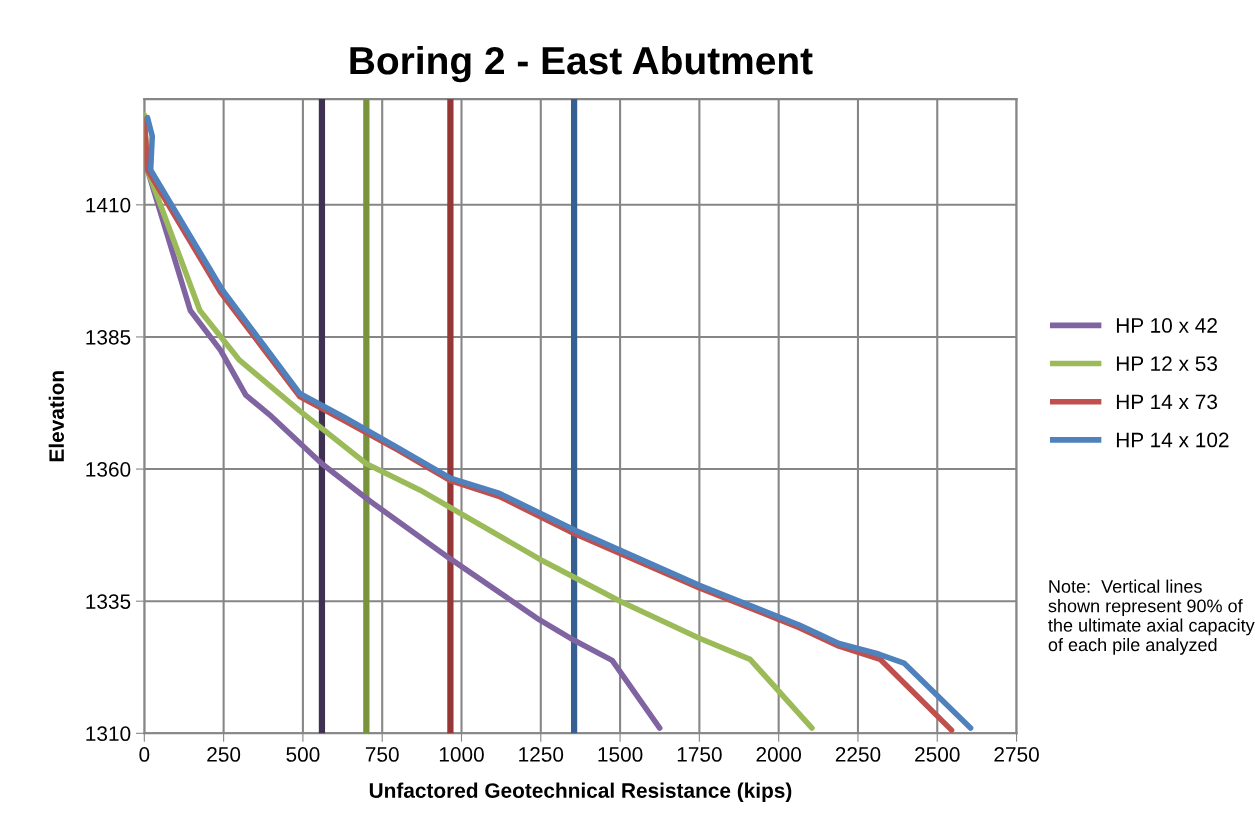 This screenshot has height=840, width=1255. Describe the element at coordinates (620, 754) in the screenshot. I see `x-tick-label: 1500` at that location.